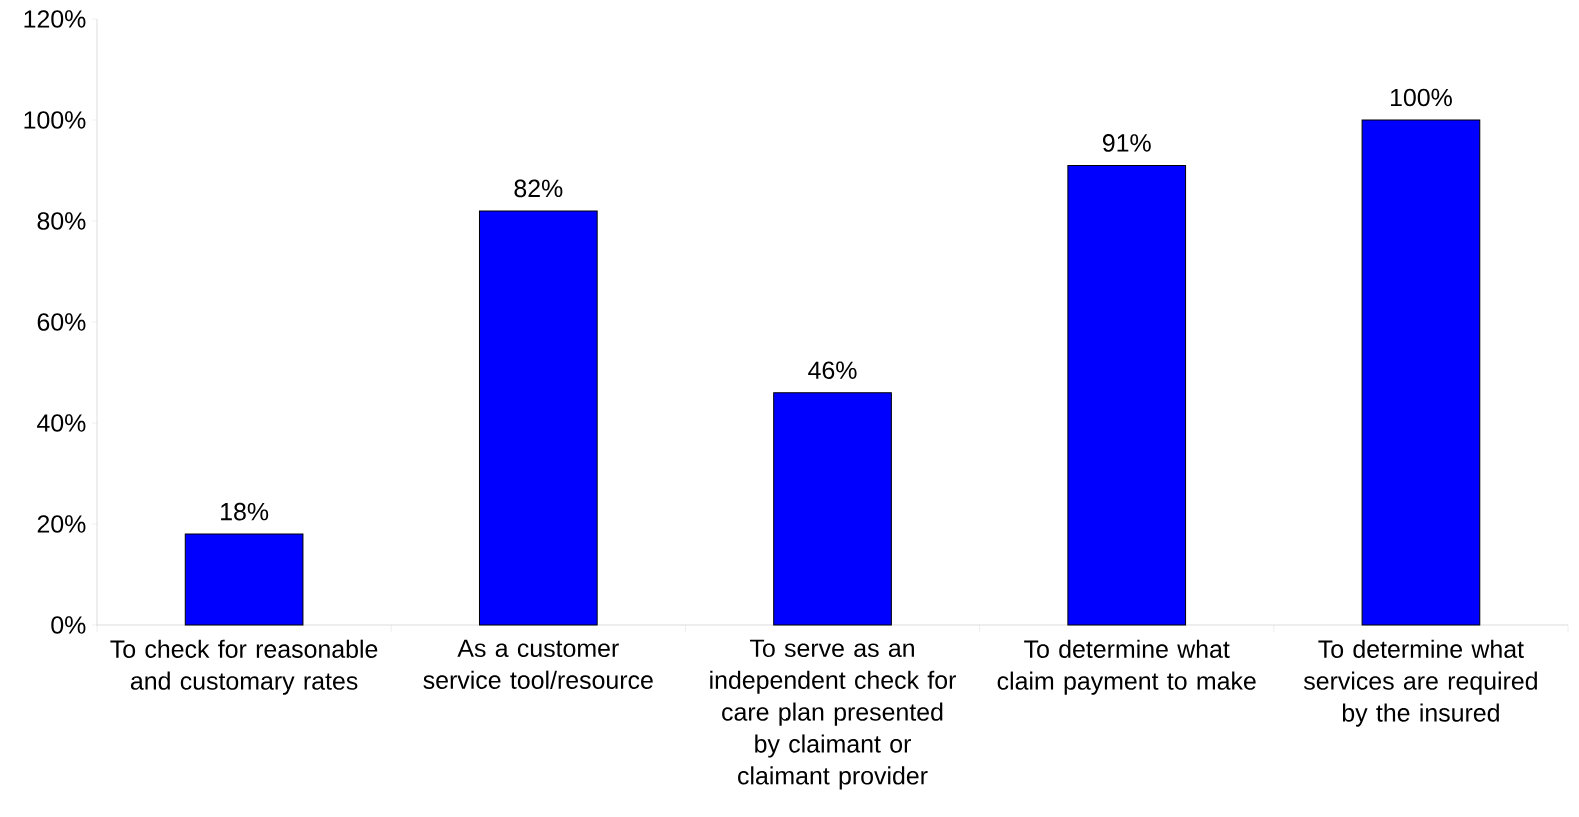 The height and width of the screenshot is (817, 1579). I want to click on x-tick-label: To check for reasonable and customary rates, so click(244, 667).